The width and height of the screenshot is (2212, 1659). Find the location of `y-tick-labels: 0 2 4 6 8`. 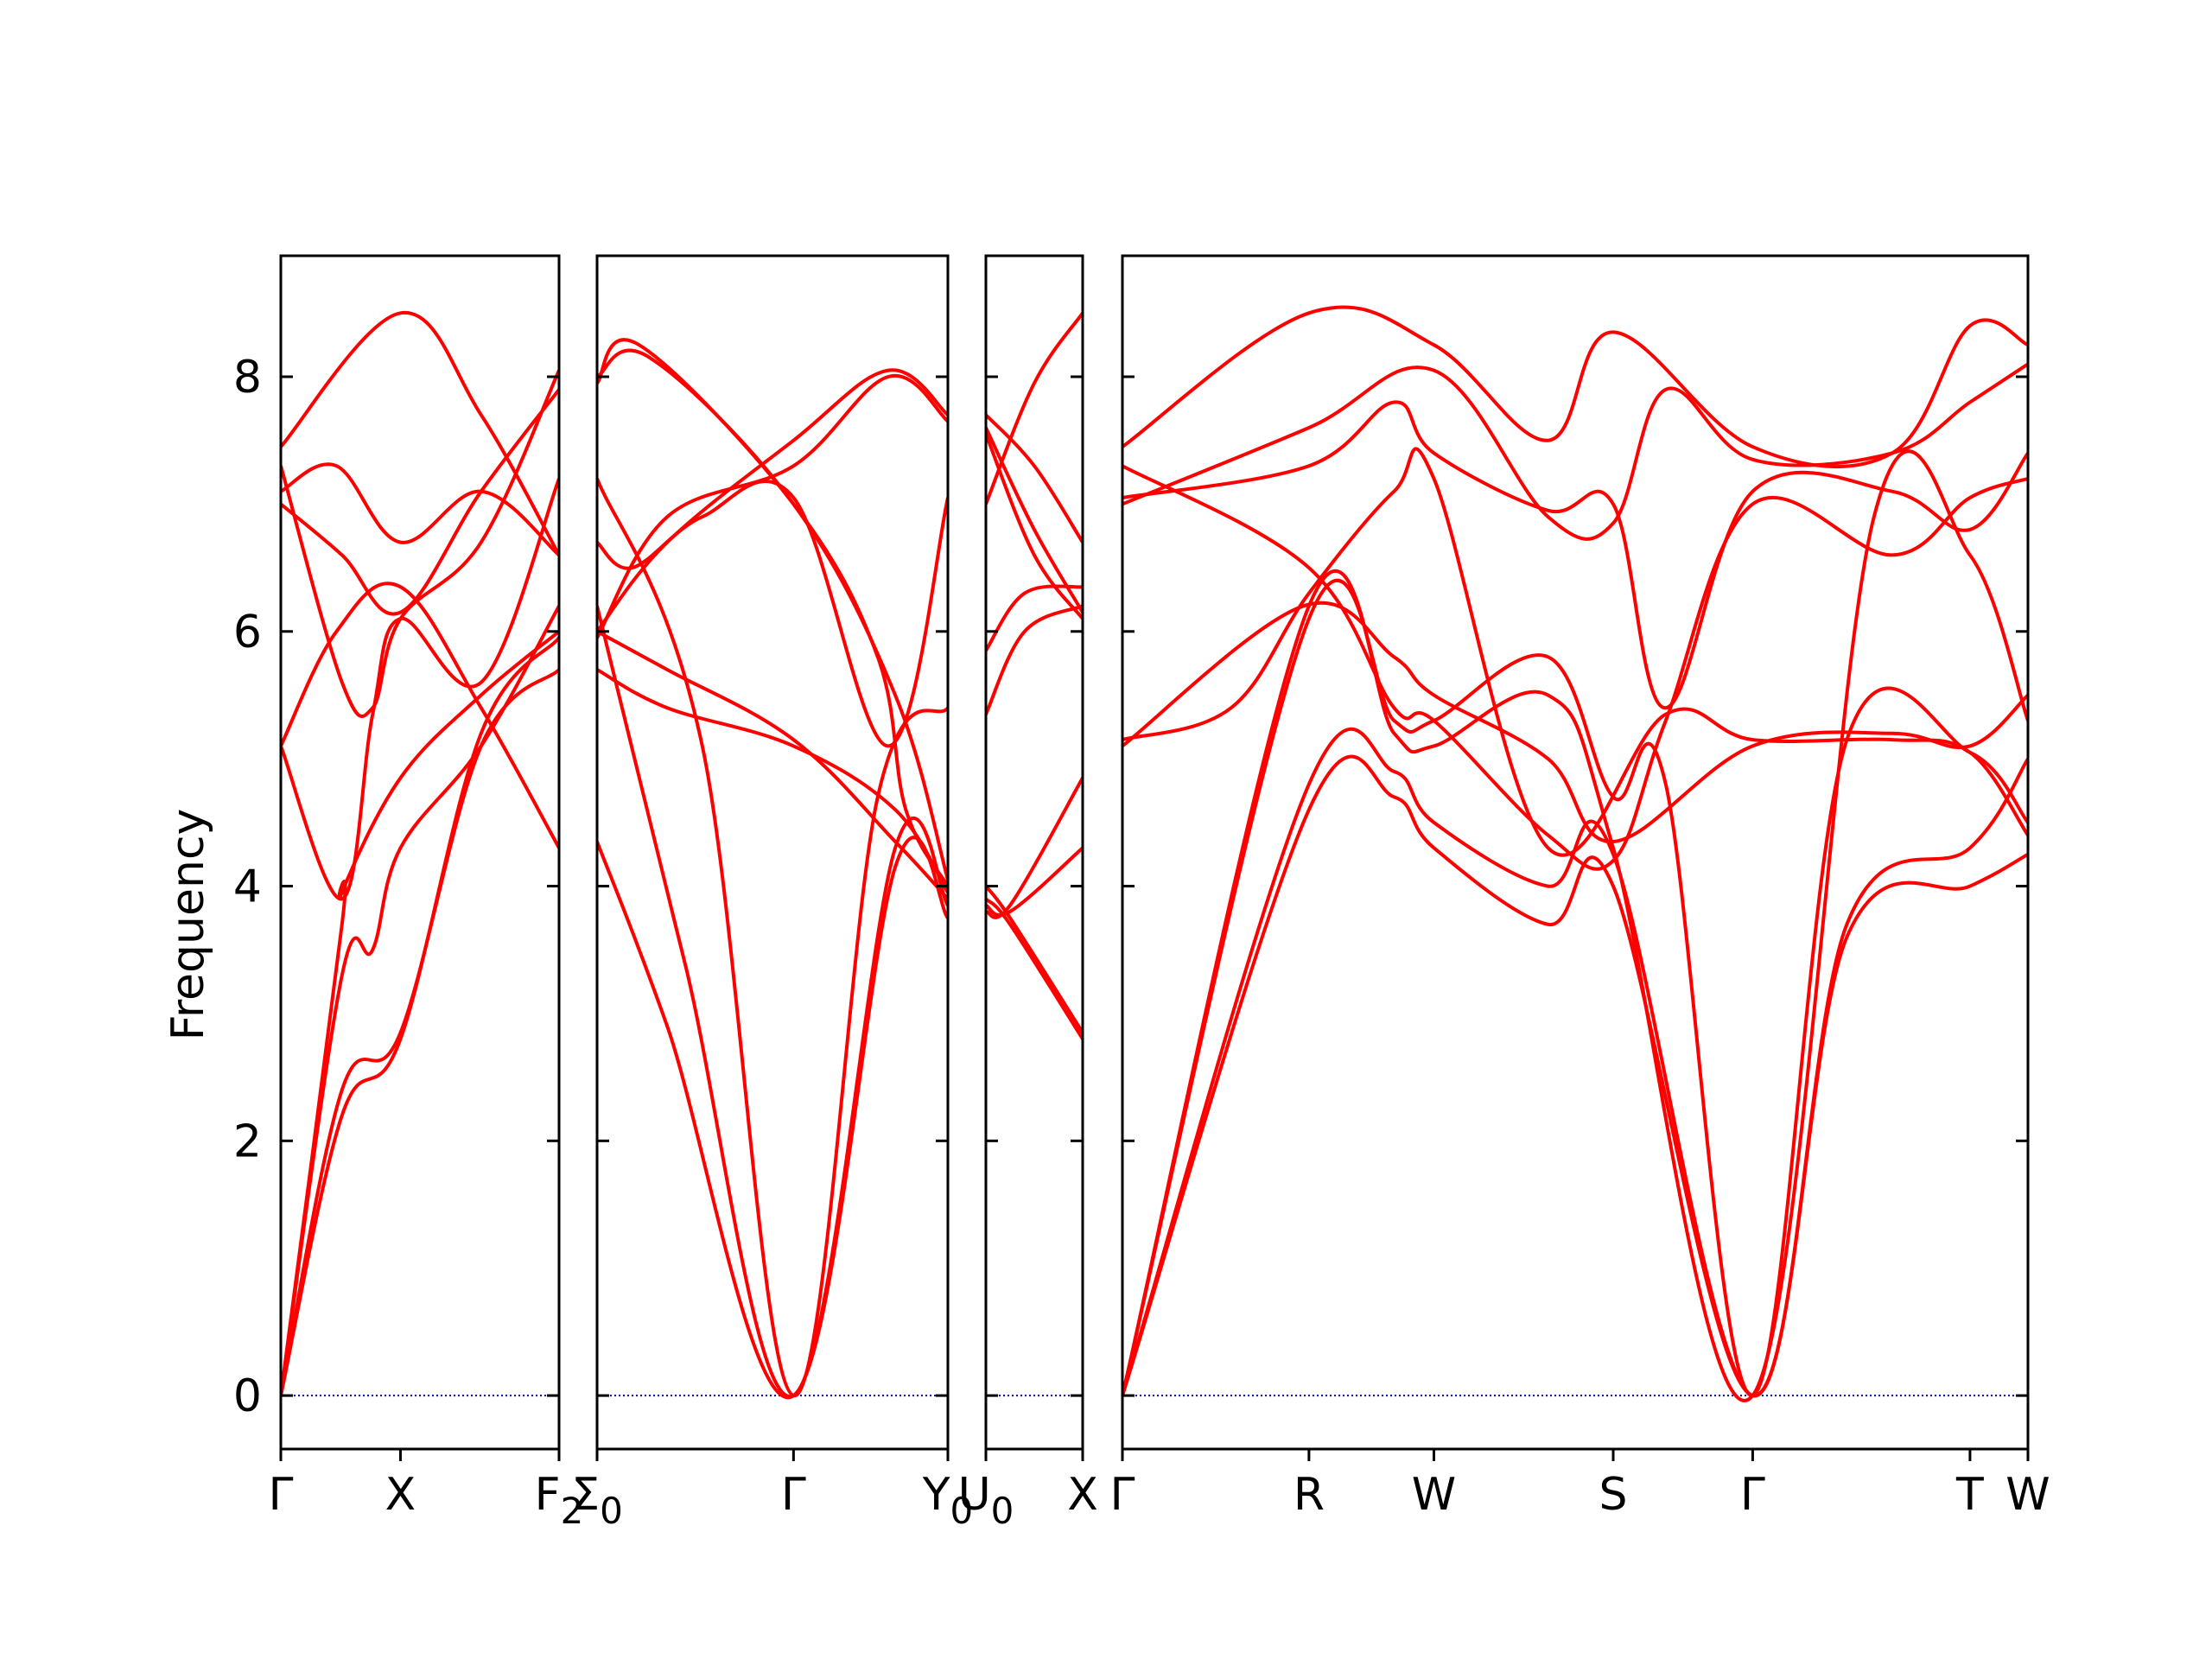

y-tick-labels: 0 2 4 6 8 is located at coordinates (247, 887).